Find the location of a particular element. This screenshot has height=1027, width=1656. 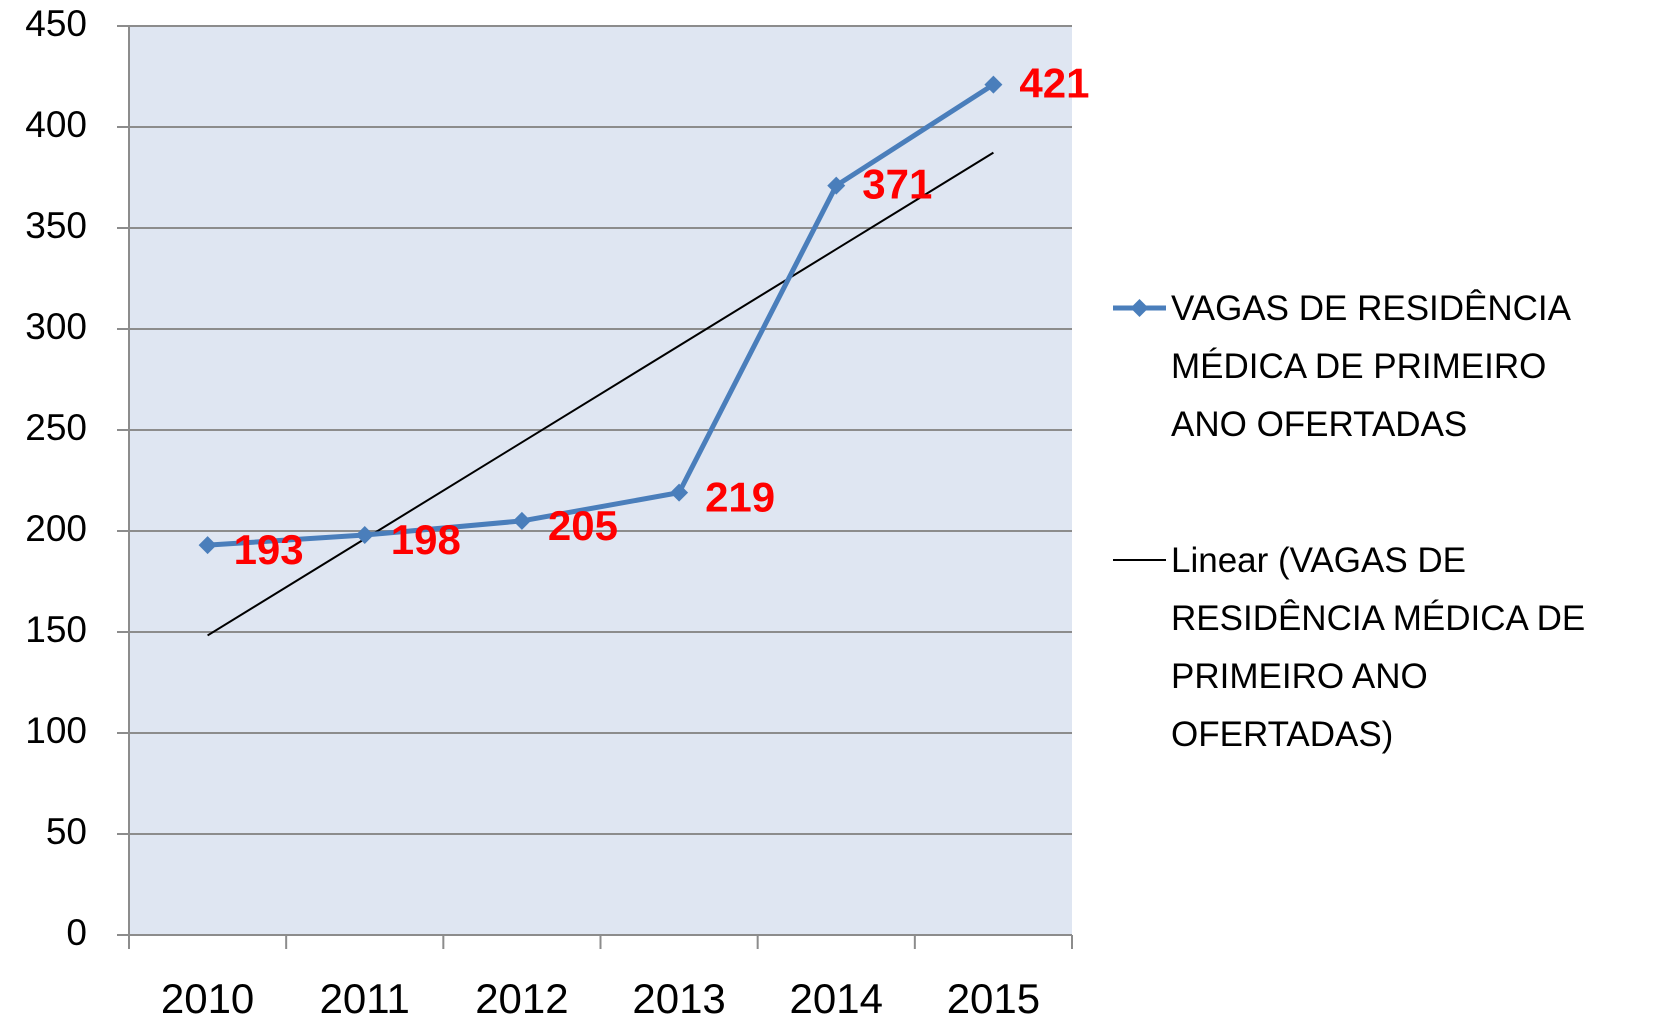

x-tick-label: 2010 is located at coordinates (207, 998).